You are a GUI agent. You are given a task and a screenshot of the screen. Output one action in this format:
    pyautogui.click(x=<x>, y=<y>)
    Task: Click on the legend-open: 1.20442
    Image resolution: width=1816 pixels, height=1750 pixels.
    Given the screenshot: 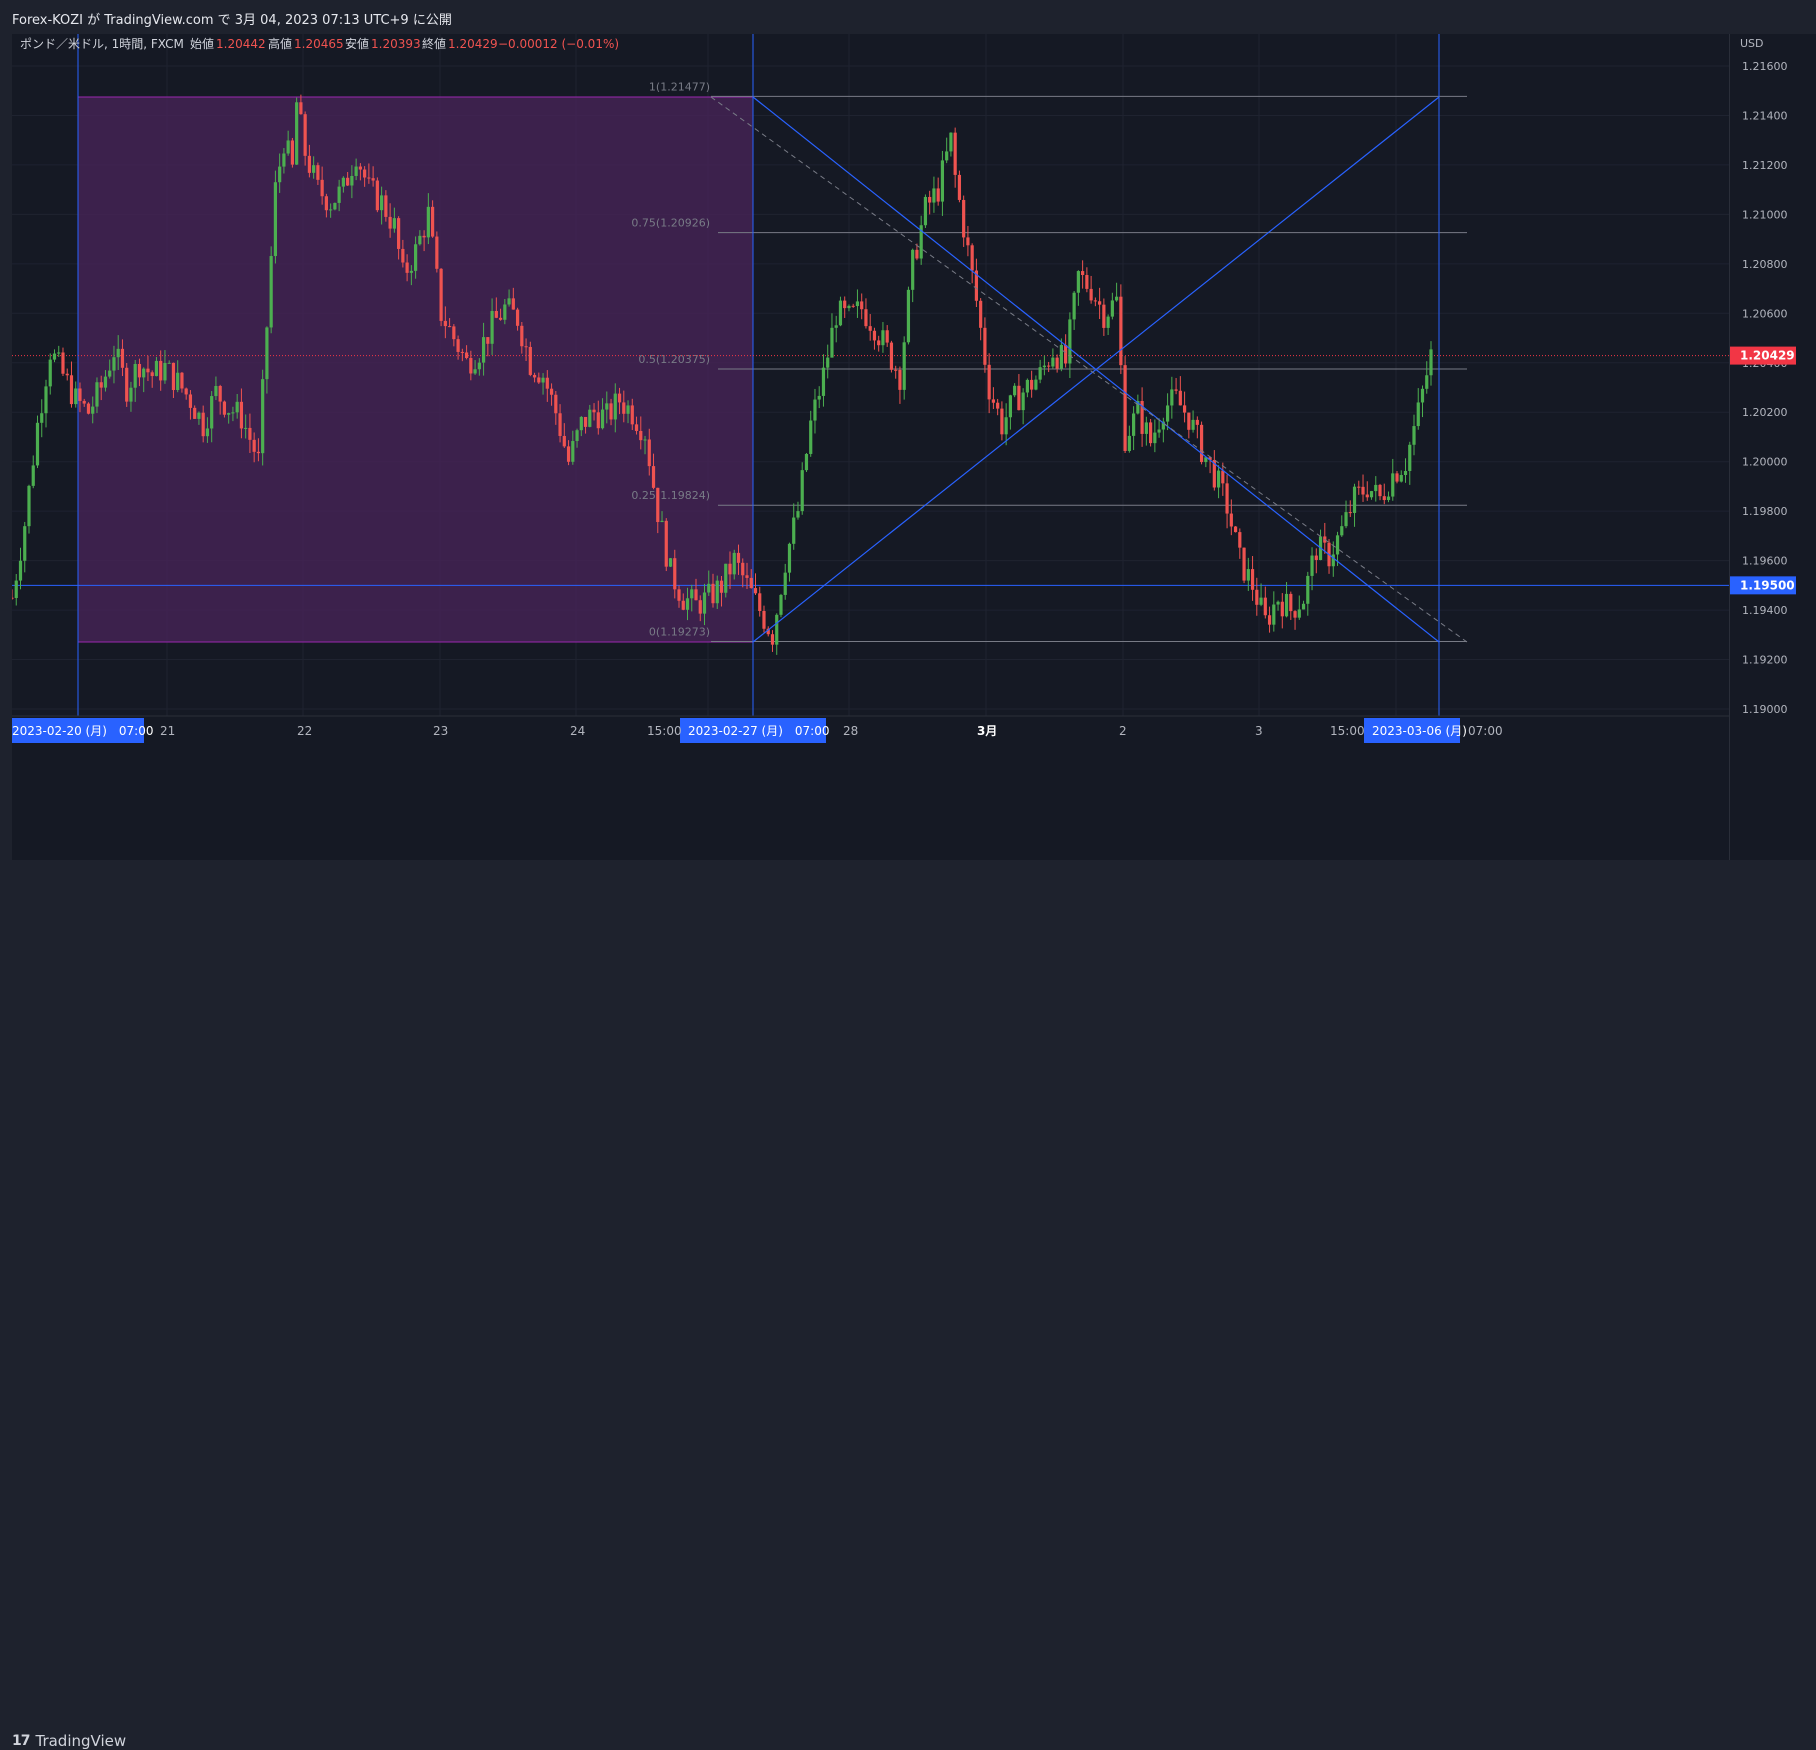 What is the action you would take?
    pyautogui.click(x=241, y=44)
    